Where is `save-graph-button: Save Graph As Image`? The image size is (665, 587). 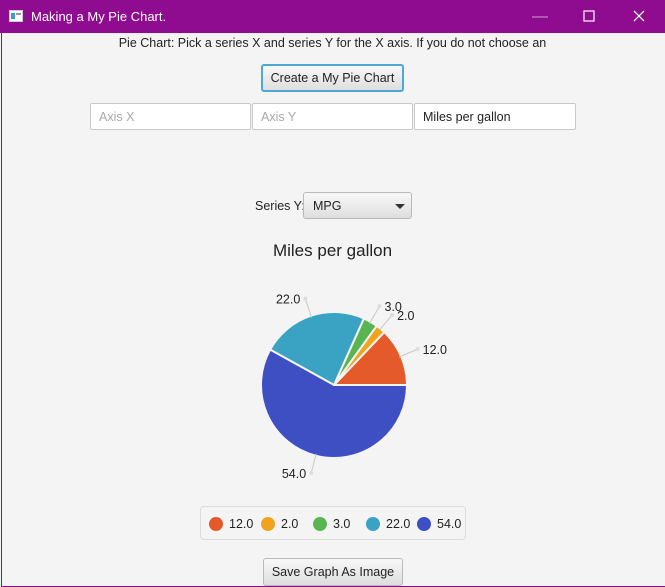 save-graph-button: Save Graph As Image is located at coordinates (333, 572).